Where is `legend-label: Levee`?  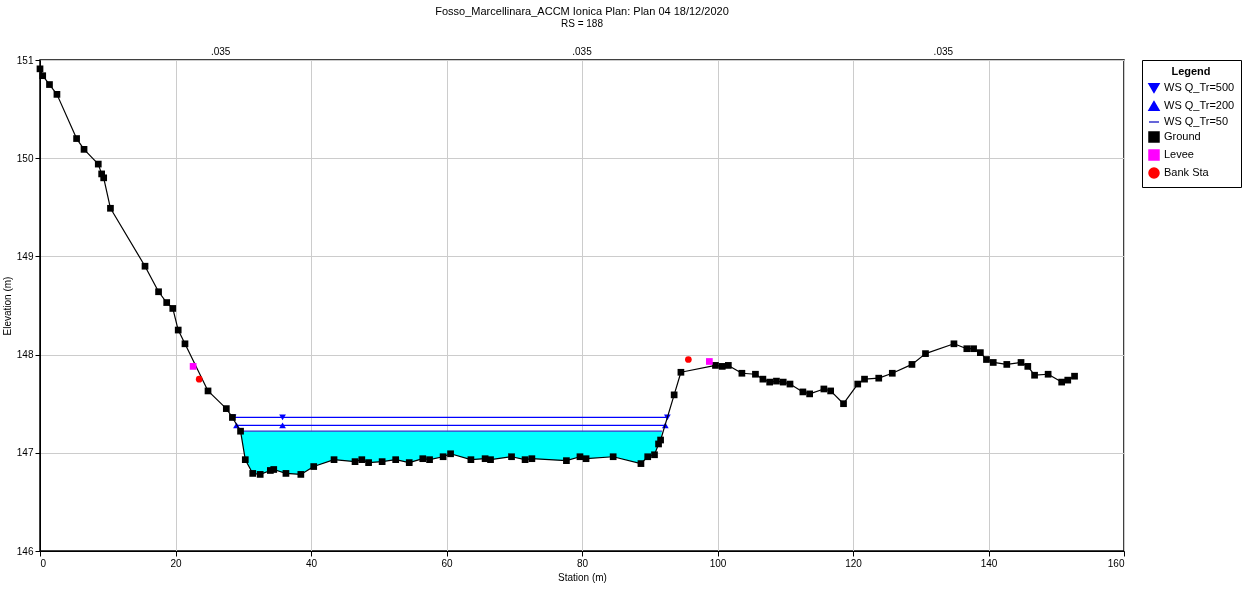
legend-label: Levee is located at coordinates (1179, 154).